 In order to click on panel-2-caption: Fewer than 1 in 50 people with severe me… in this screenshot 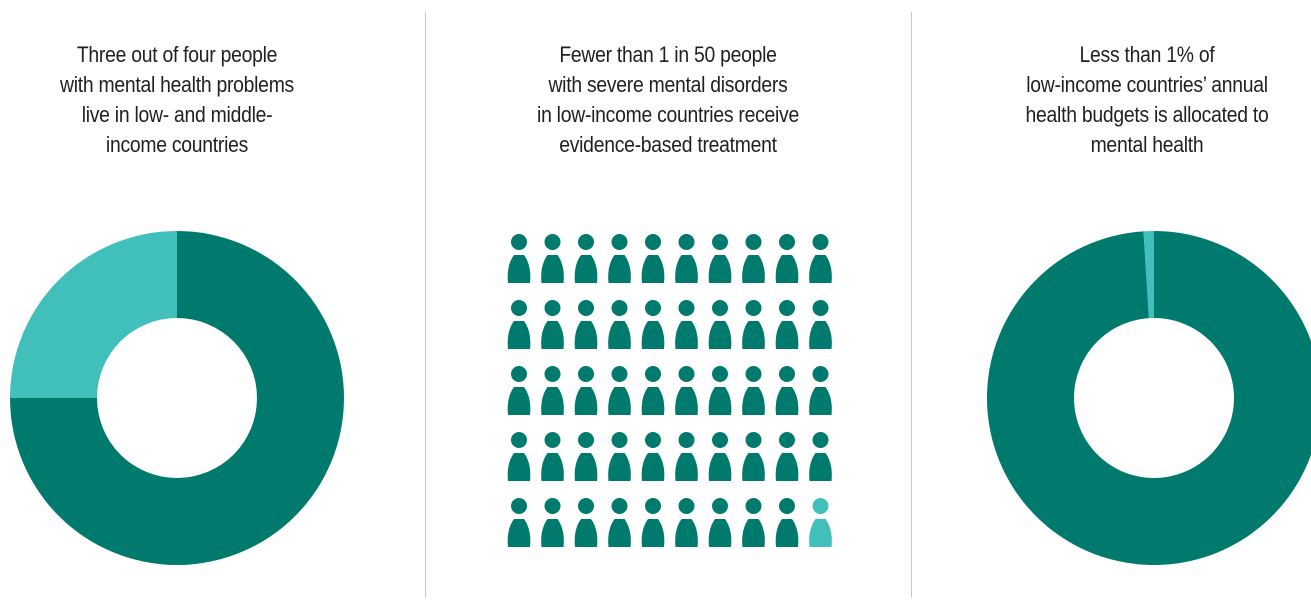, I will do `click(668, 100)`.